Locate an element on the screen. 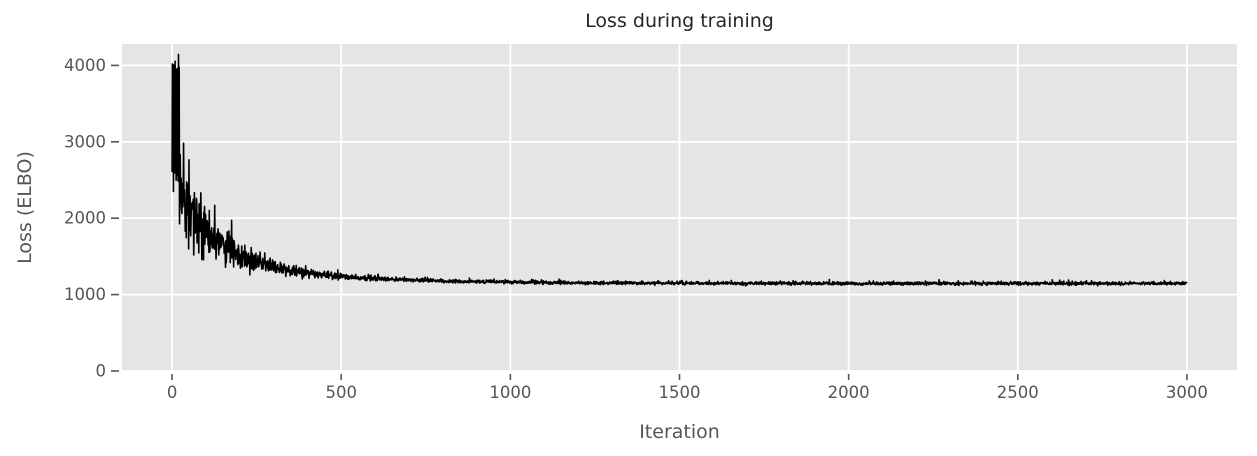 The height and width of the screenshot is (456, 1257). x-tick-label: 0 is located at coordinates (172, 392).